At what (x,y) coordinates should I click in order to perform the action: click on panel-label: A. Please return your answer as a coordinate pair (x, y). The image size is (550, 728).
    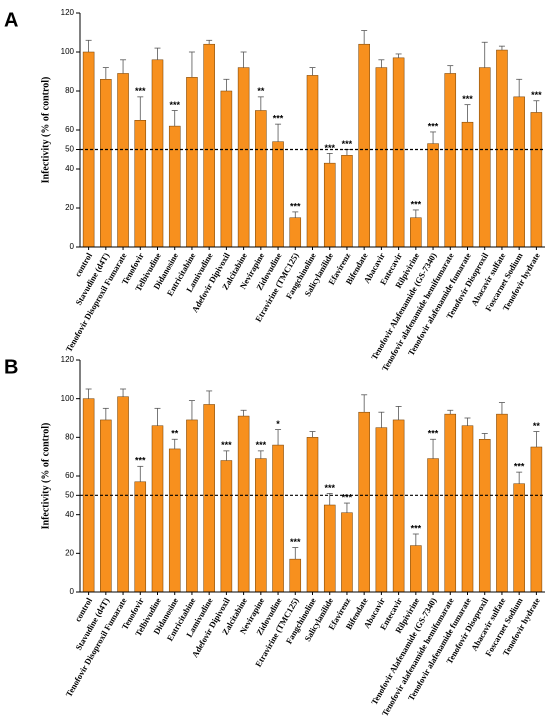
    Looking at the image, I should click on (11, 20).